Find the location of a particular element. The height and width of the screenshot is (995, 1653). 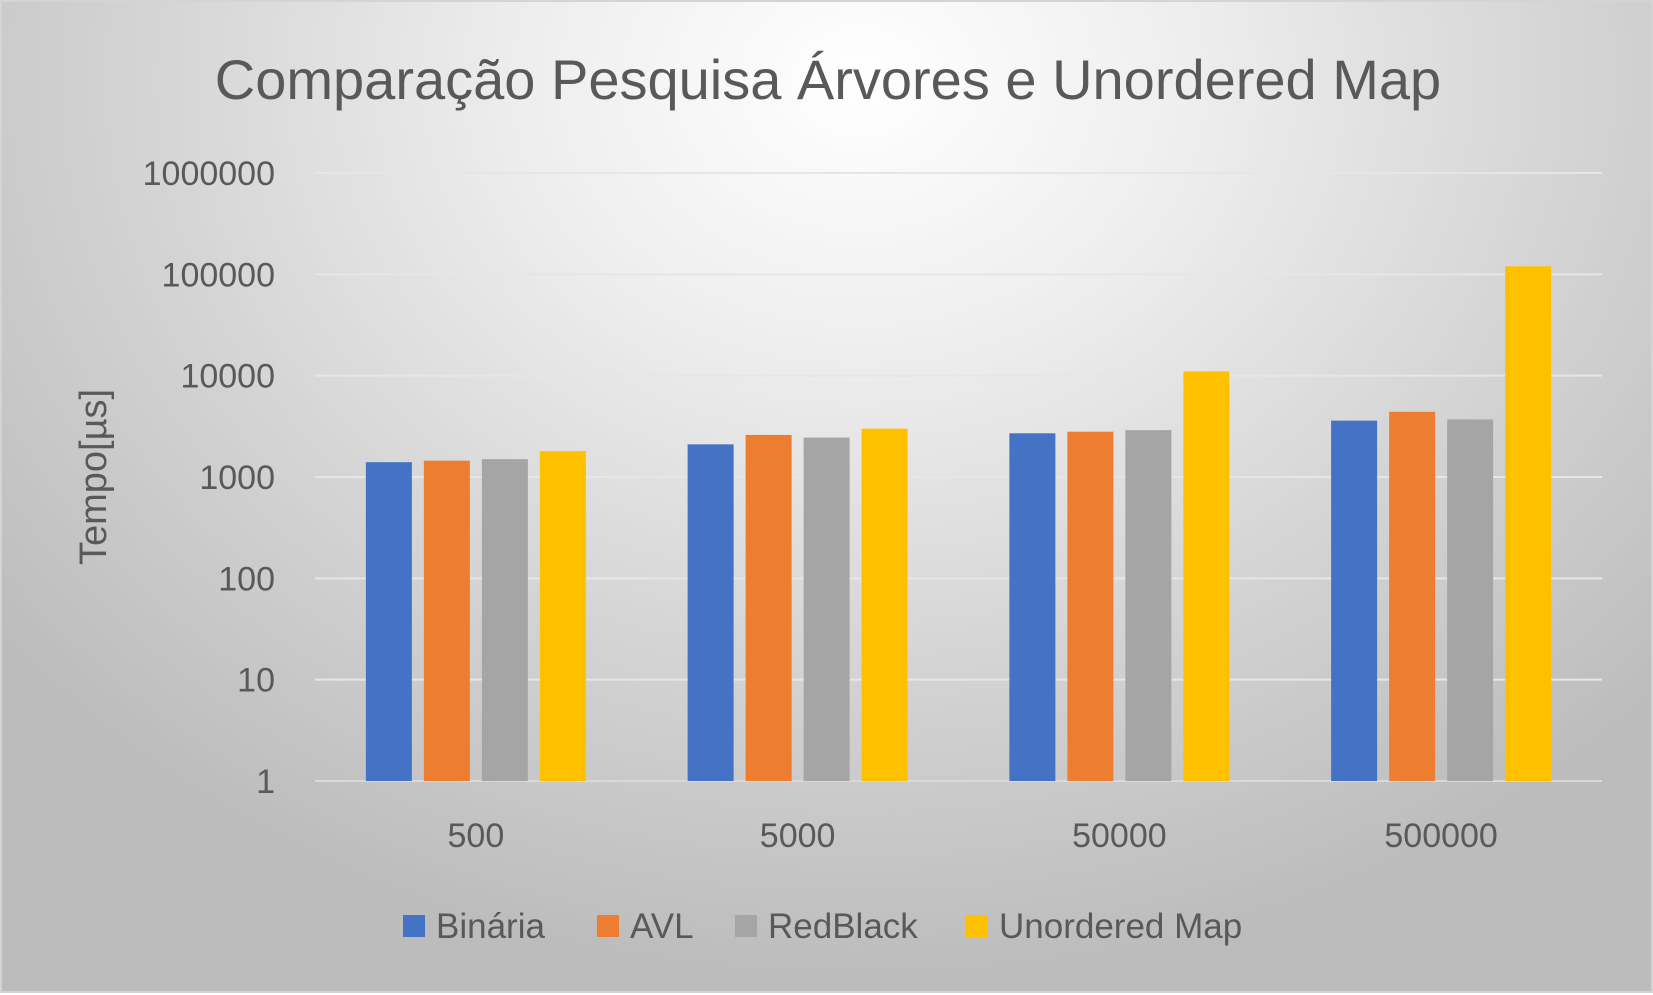

x-axis-ticks: 500 5000 50000 500000 is located at coordinates (973, 836).